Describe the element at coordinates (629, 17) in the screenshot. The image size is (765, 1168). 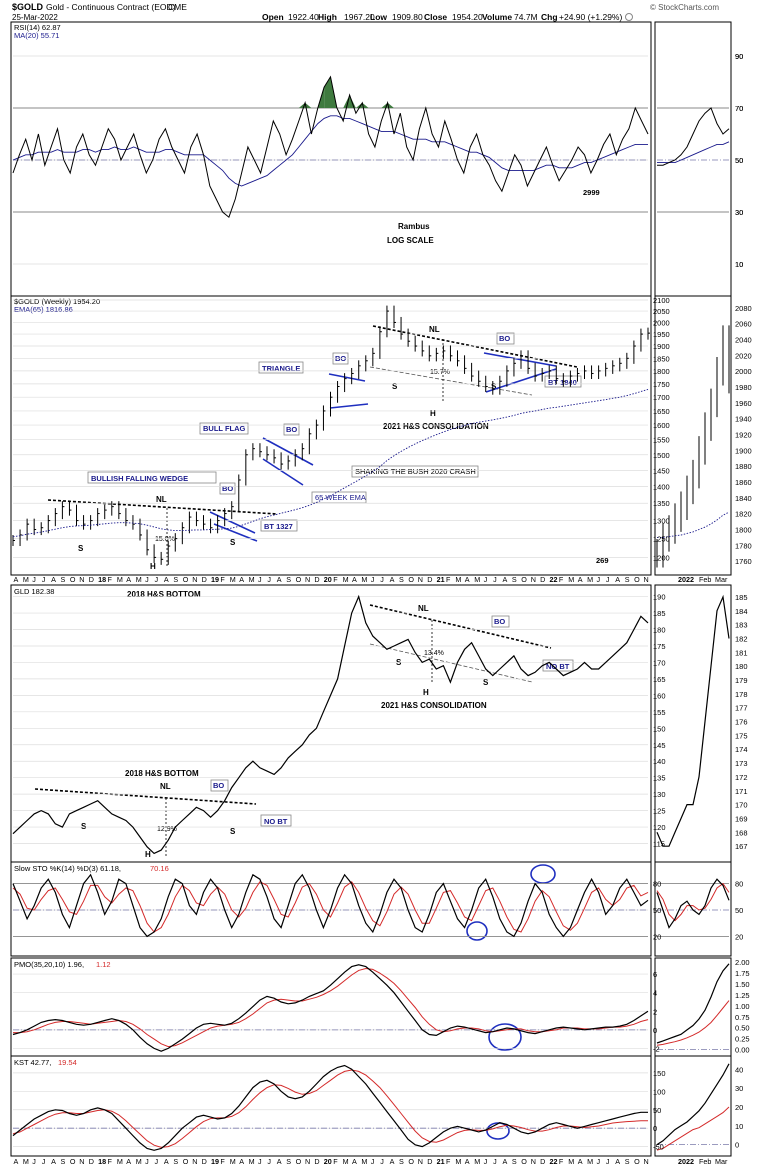
I see `settings-icon` at that location.